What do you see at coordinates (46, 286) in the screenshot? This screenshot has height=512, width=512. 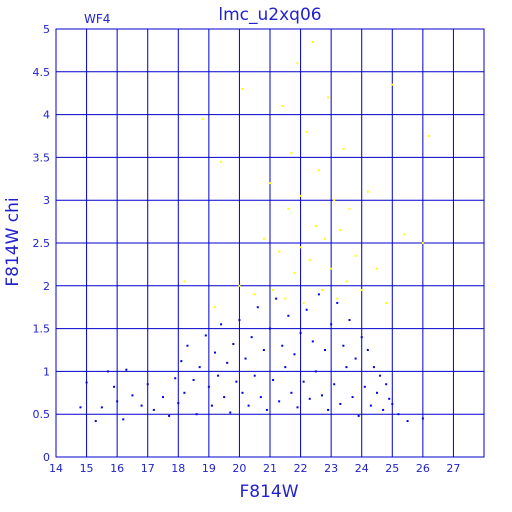 I see `y-tick-label: 2` at bounding box center [46, 286].